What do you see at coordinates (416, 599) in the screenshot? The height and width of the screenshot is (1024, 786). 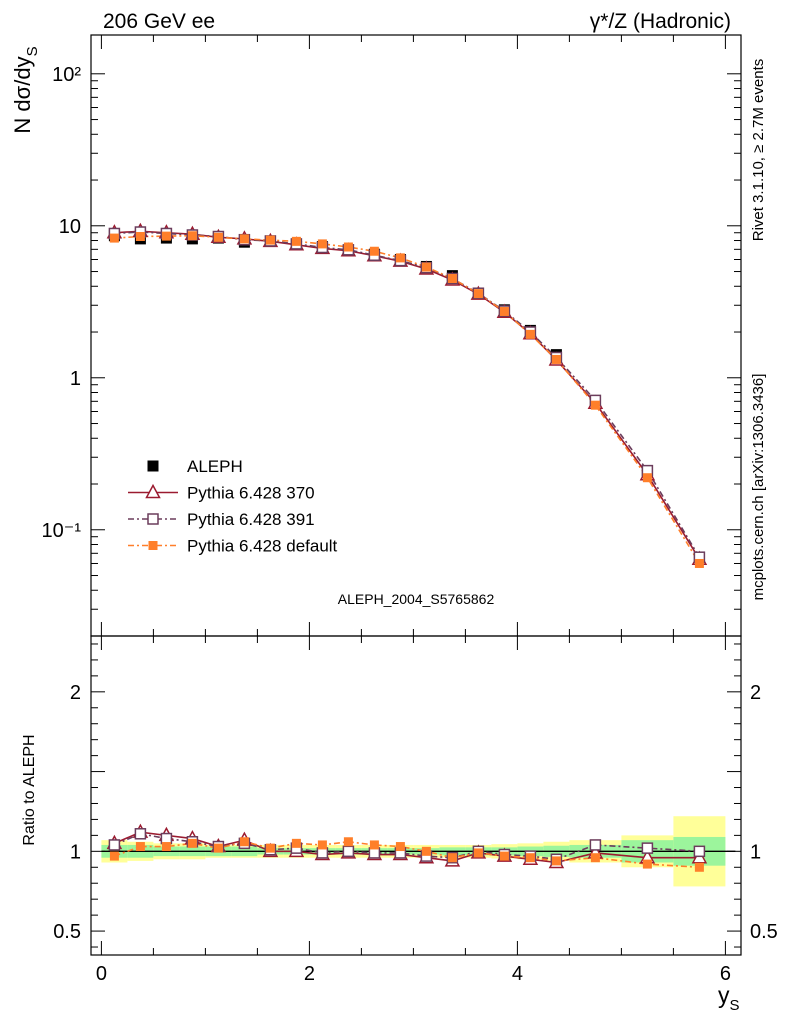 I see `analysis-id: ALEPH_2004_S5765862` at bounding box center [416, 599].